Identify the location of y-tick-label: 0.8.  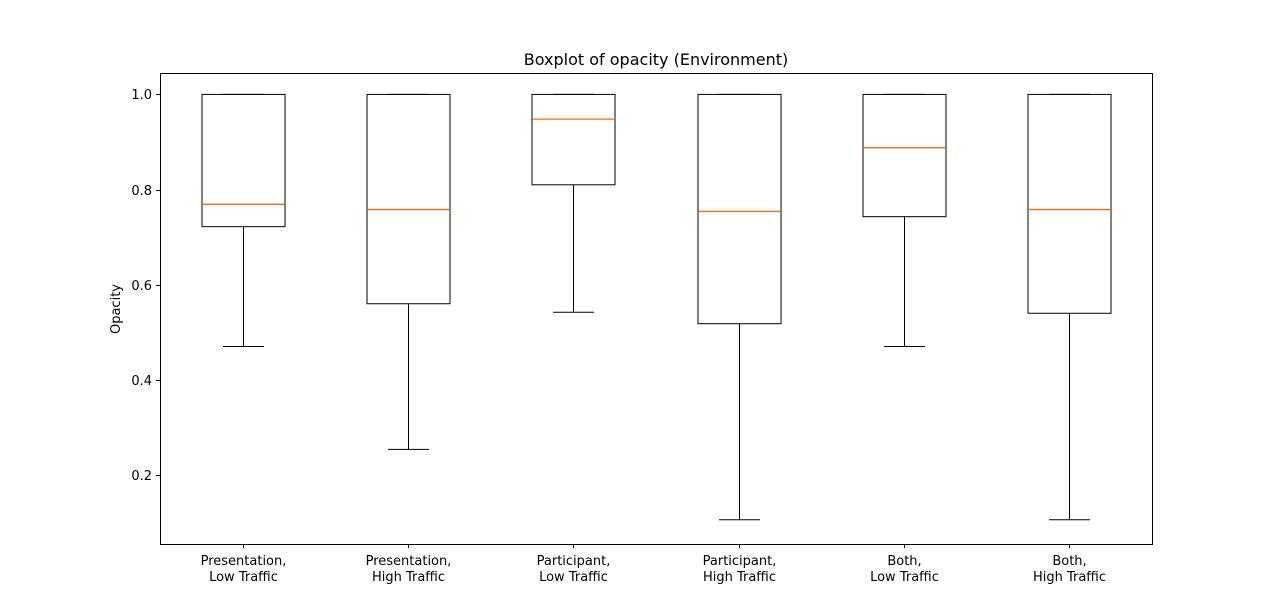
(141, 191).